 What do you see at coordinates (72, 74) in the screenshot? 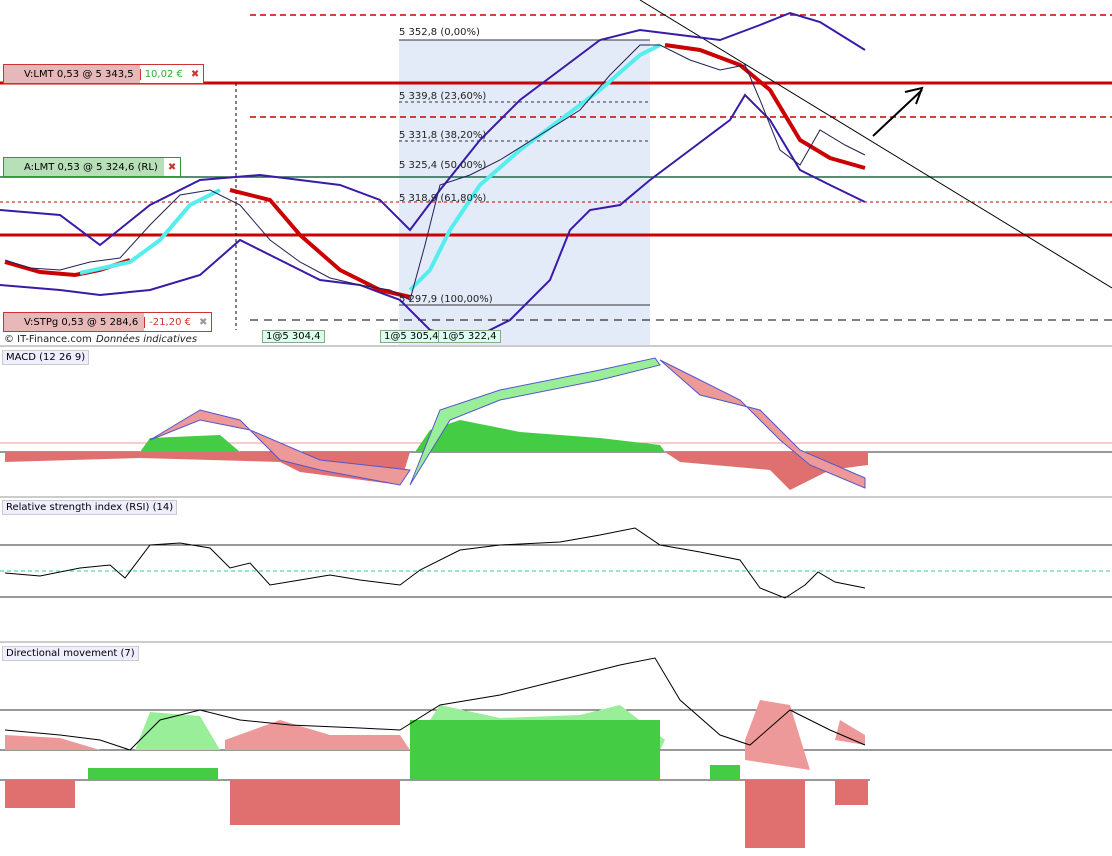
I see `order-label: V:LMT 0,53 @ 5 343,5` at bounding box center [72, 74].